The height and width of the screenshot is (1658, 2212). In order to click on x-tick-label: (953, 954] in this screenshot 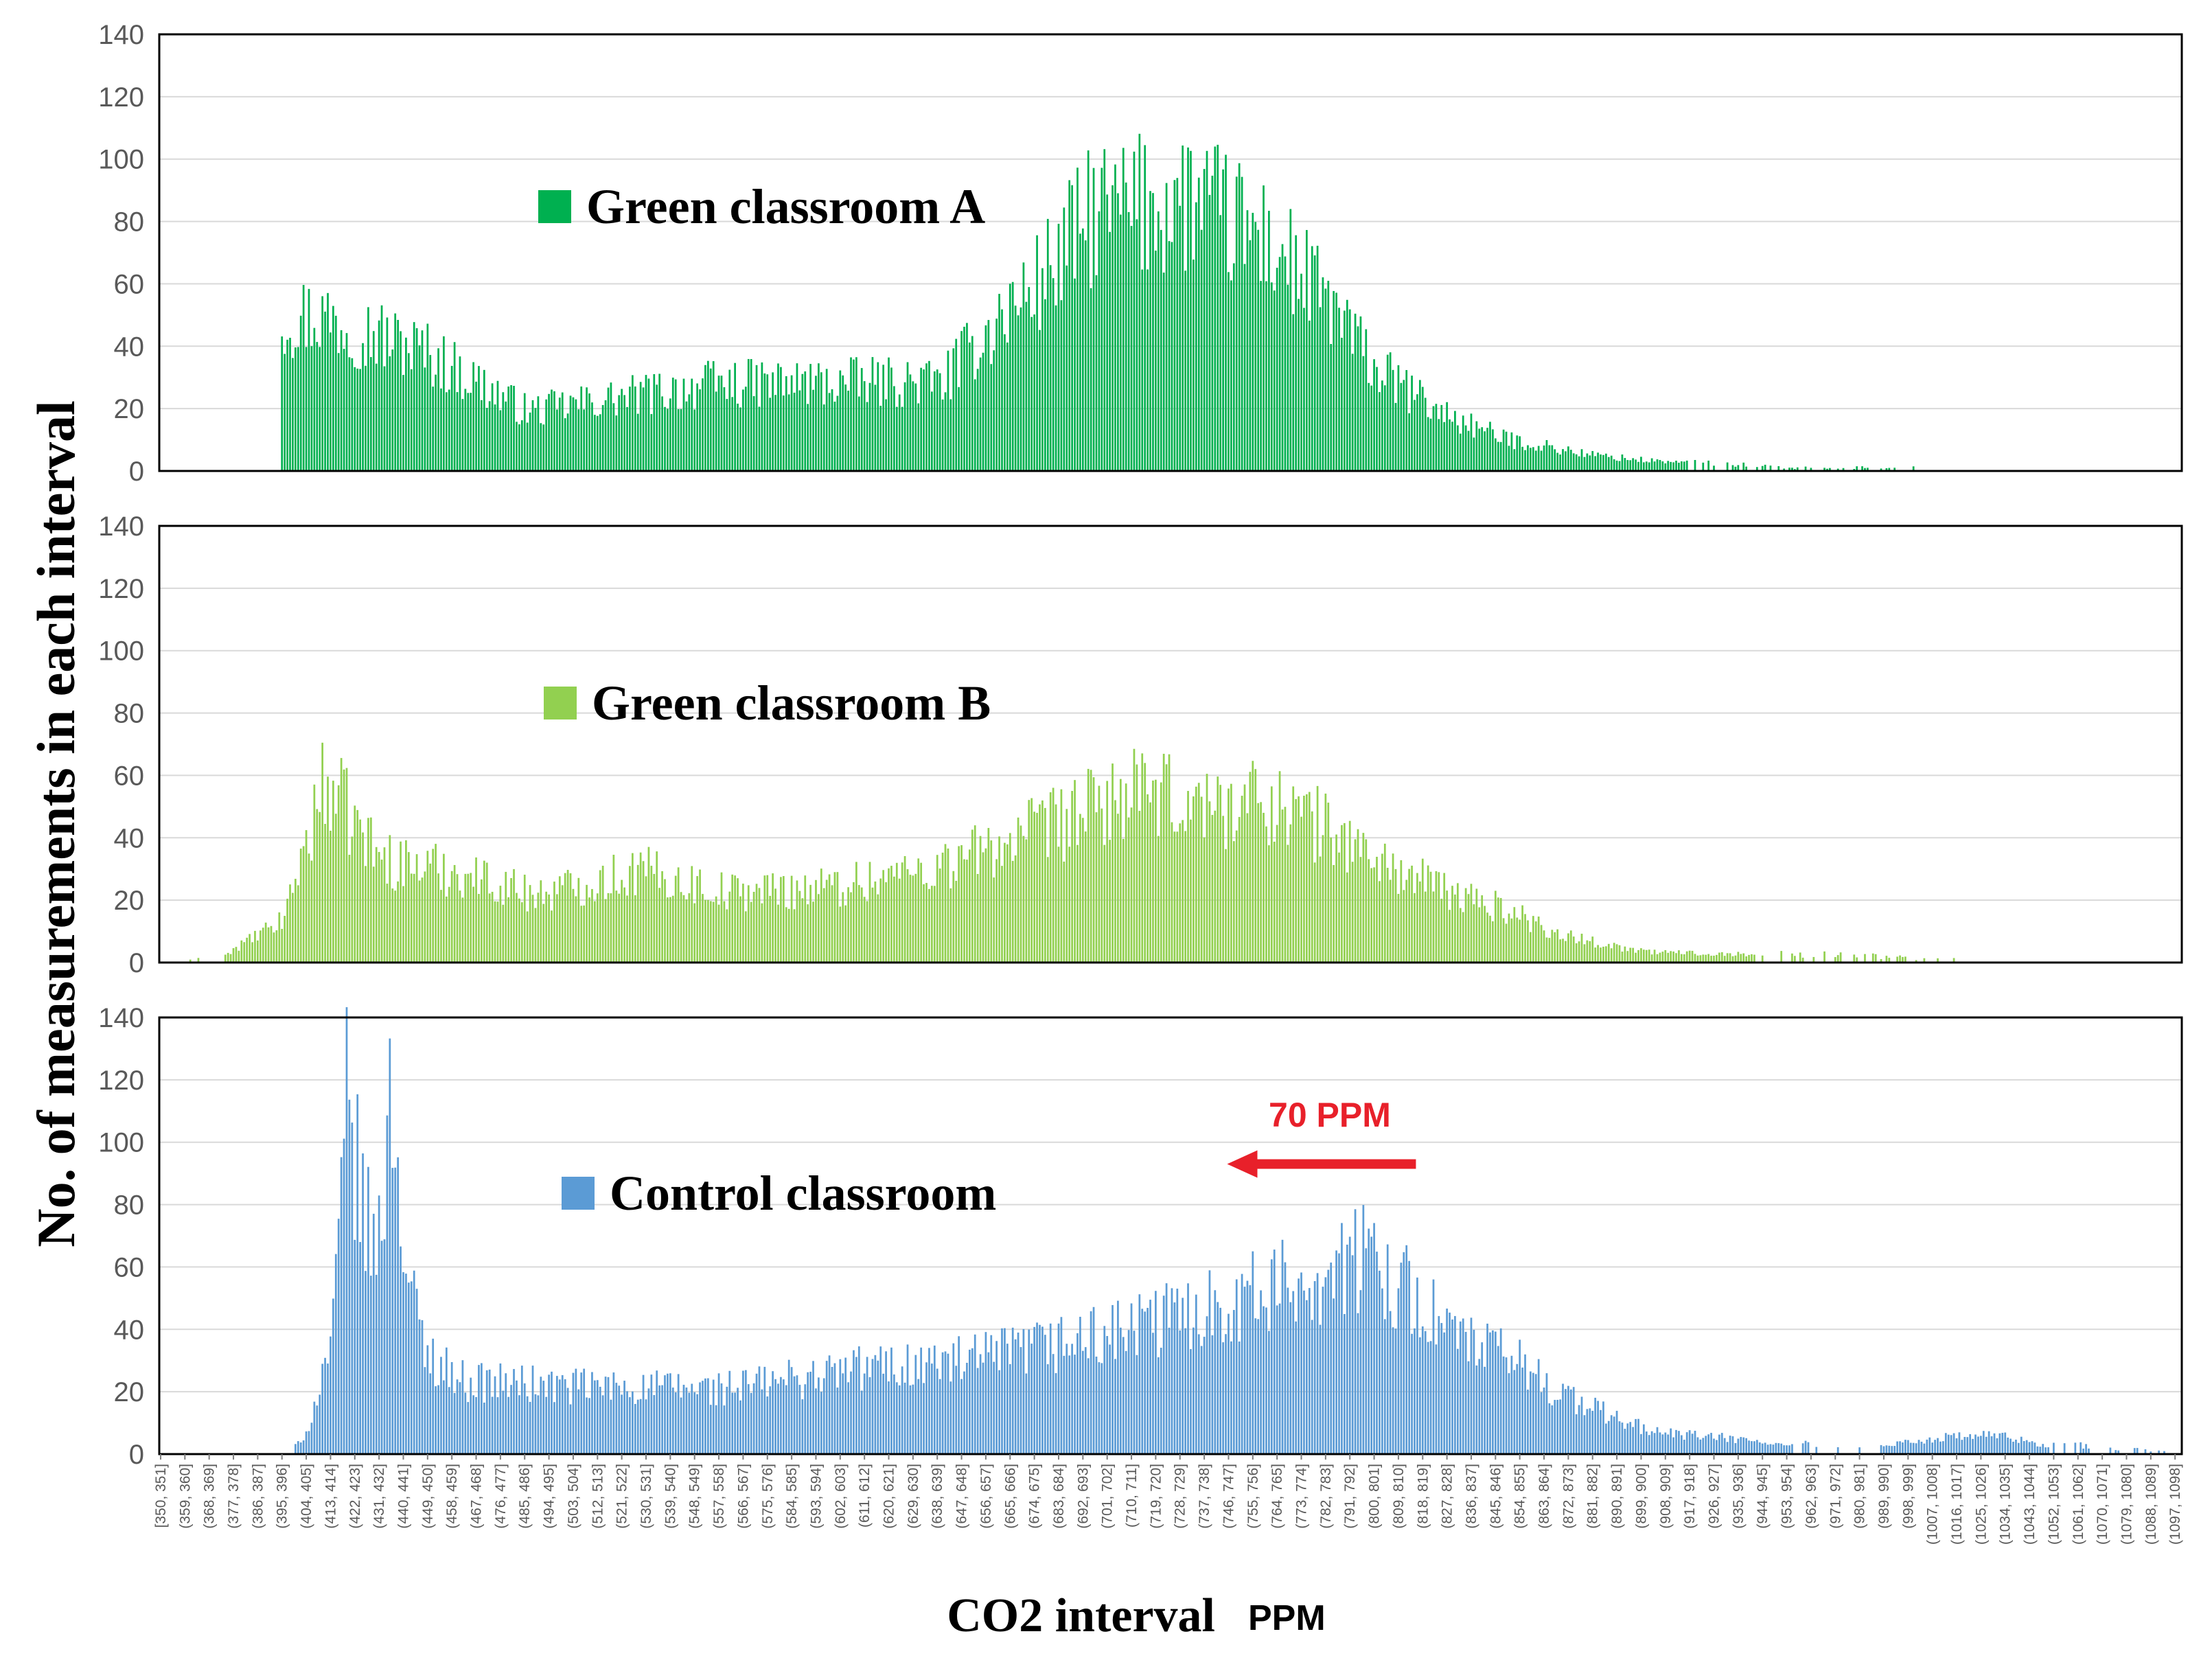, I will do `click(1787, 1496)`.